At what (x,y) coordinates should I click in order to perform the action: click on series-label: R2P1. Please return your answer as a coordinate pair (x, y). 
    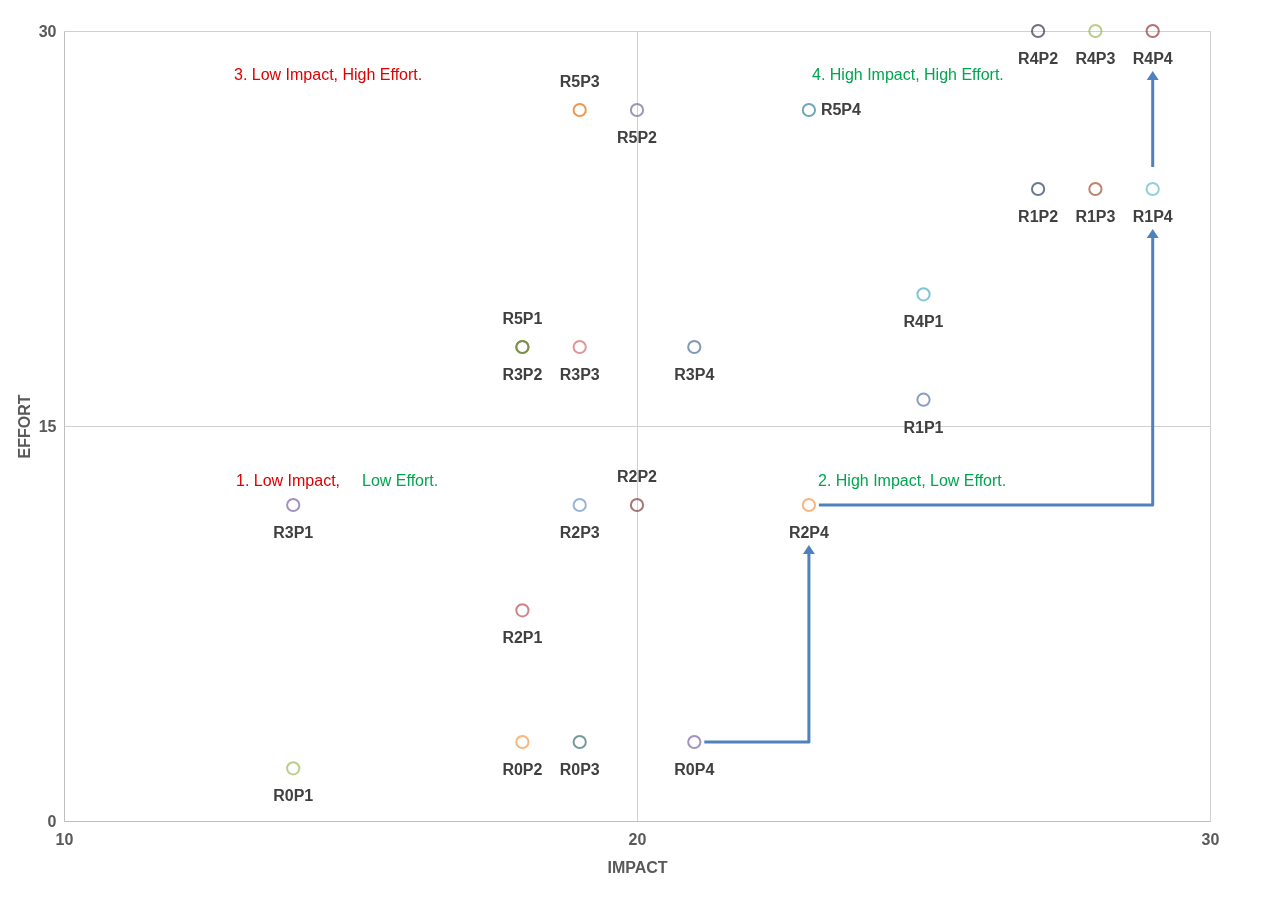
    Looking at the image, I should click on (522, 638).